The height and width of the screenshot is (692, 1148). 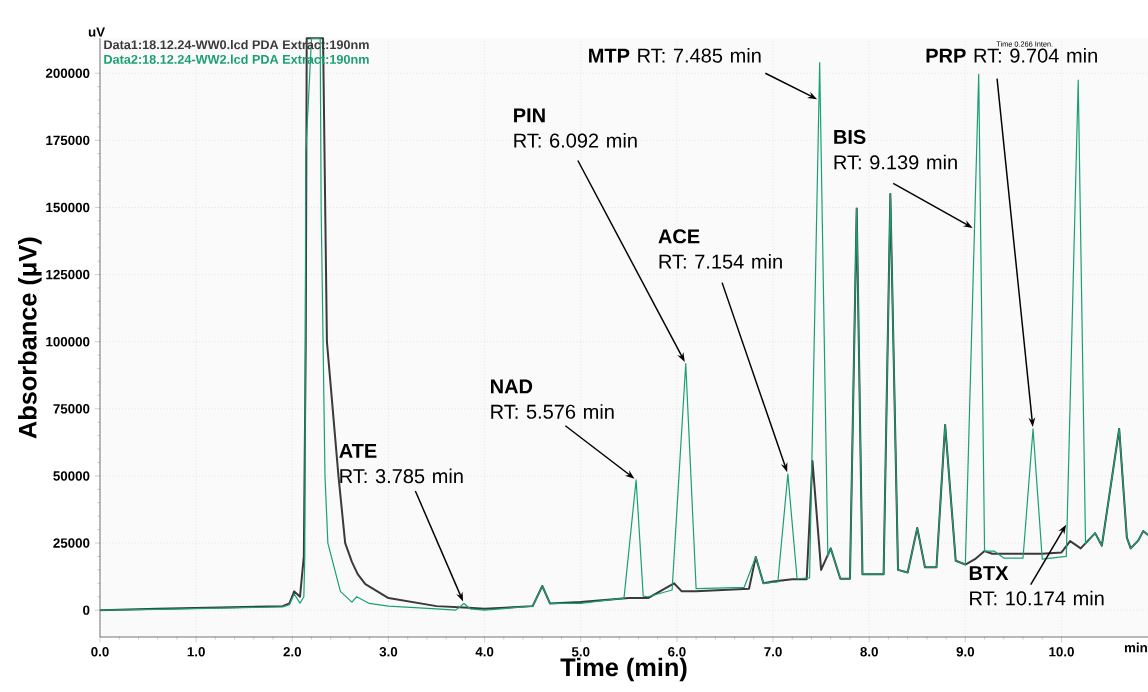 I want to click on annotation: ATE RT: 3.785 min, so click(x=401, y=463).